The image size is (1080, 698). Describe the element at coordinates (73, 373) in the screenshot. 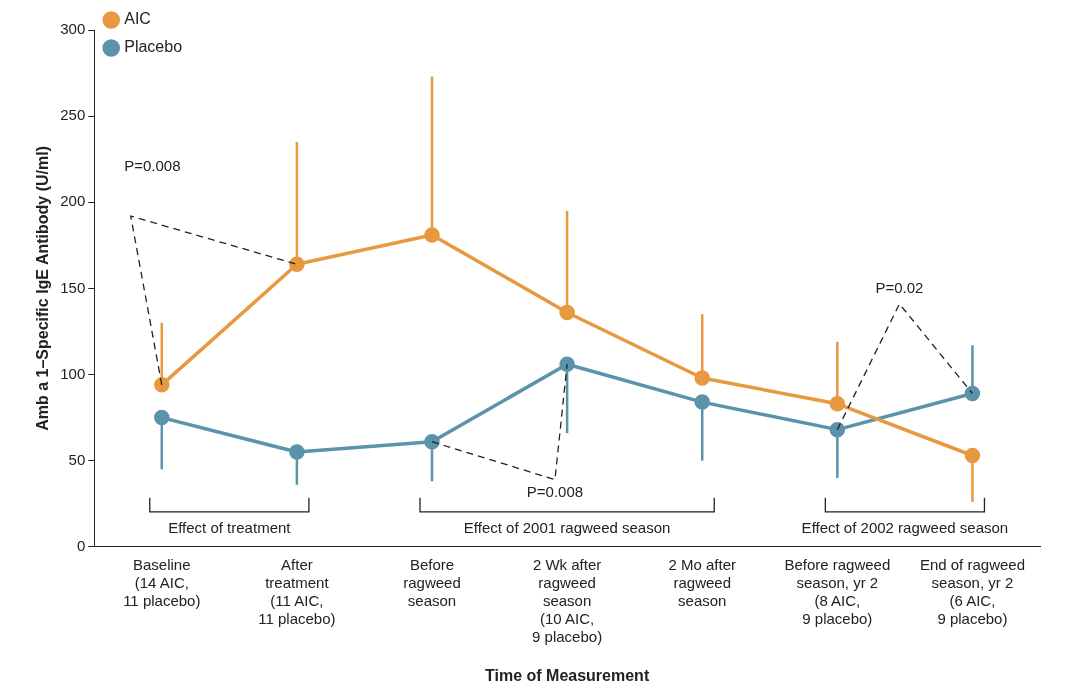

I see `y-tick-label: 100` at that location.